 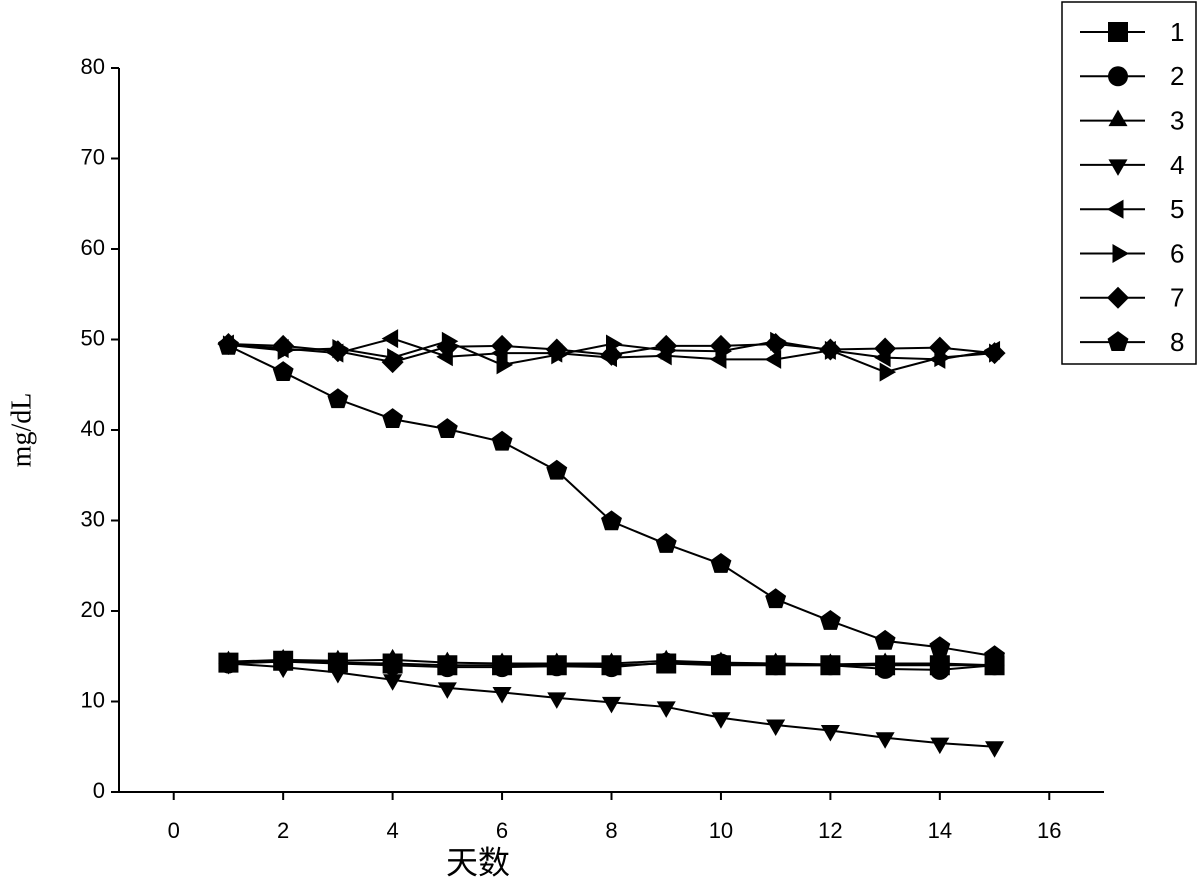 What do you see at coordinates (721, 830) in the screenshot?
I see `x-tick-label: 10` at bounding box center [721, 830].